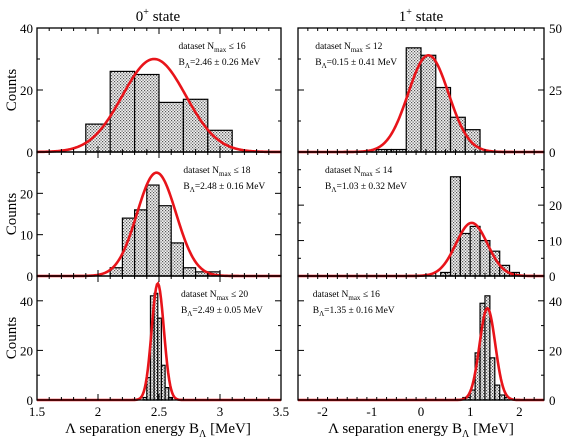 The height and width of the screenshot is (439, 581). Describe the element at coordinates (470, 411) in the screenshot. I see `x-tick-label: 1` at that location.